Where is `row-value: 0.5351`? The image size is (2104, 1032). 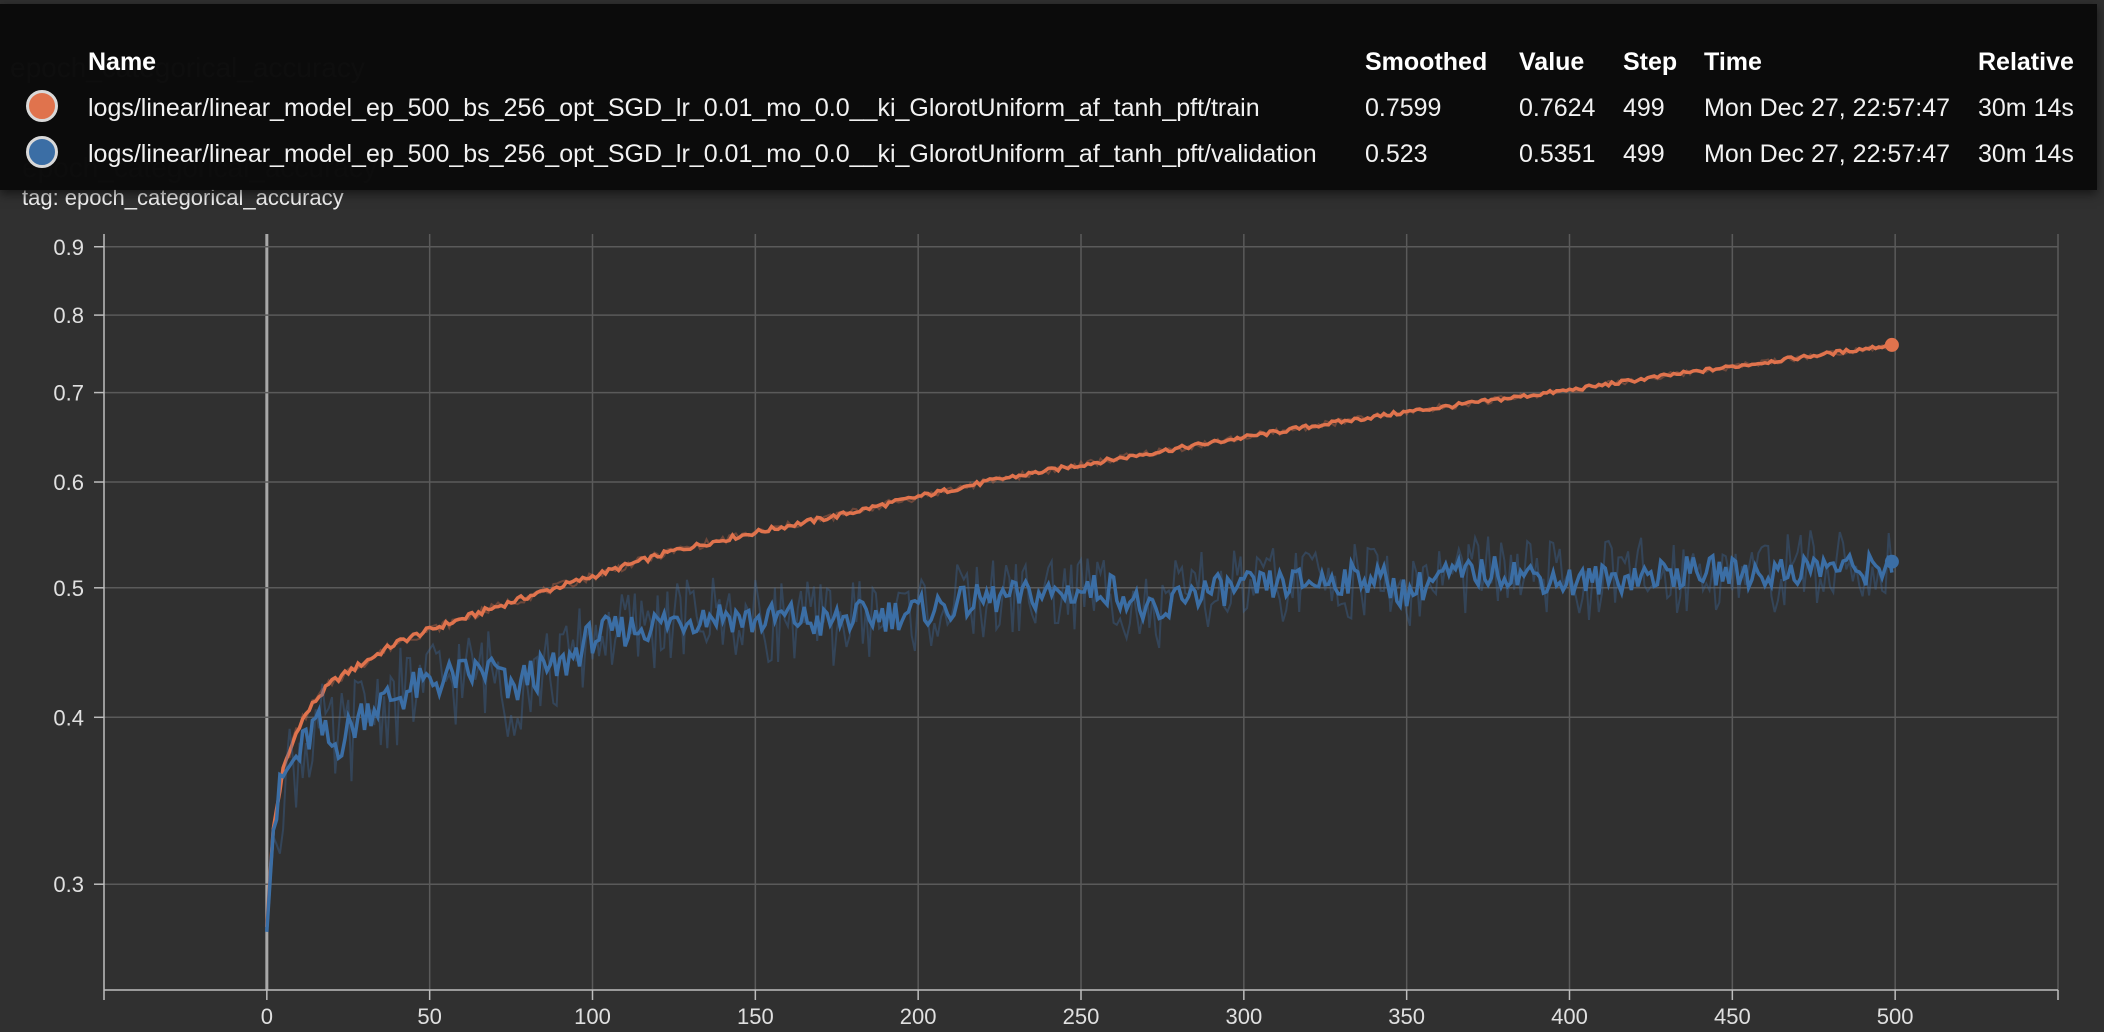 row-value: 0.5351 is located at coordinates (1557, 154).